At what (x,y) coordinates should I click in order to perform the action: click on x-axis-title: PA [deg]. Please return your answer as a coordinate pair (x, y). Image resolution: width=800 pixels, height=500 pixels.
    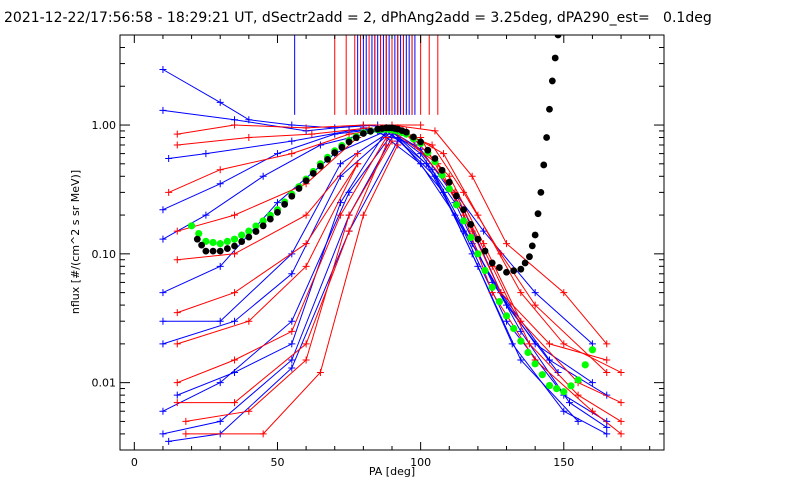
    Looking at the image, I should click on (392, 471).